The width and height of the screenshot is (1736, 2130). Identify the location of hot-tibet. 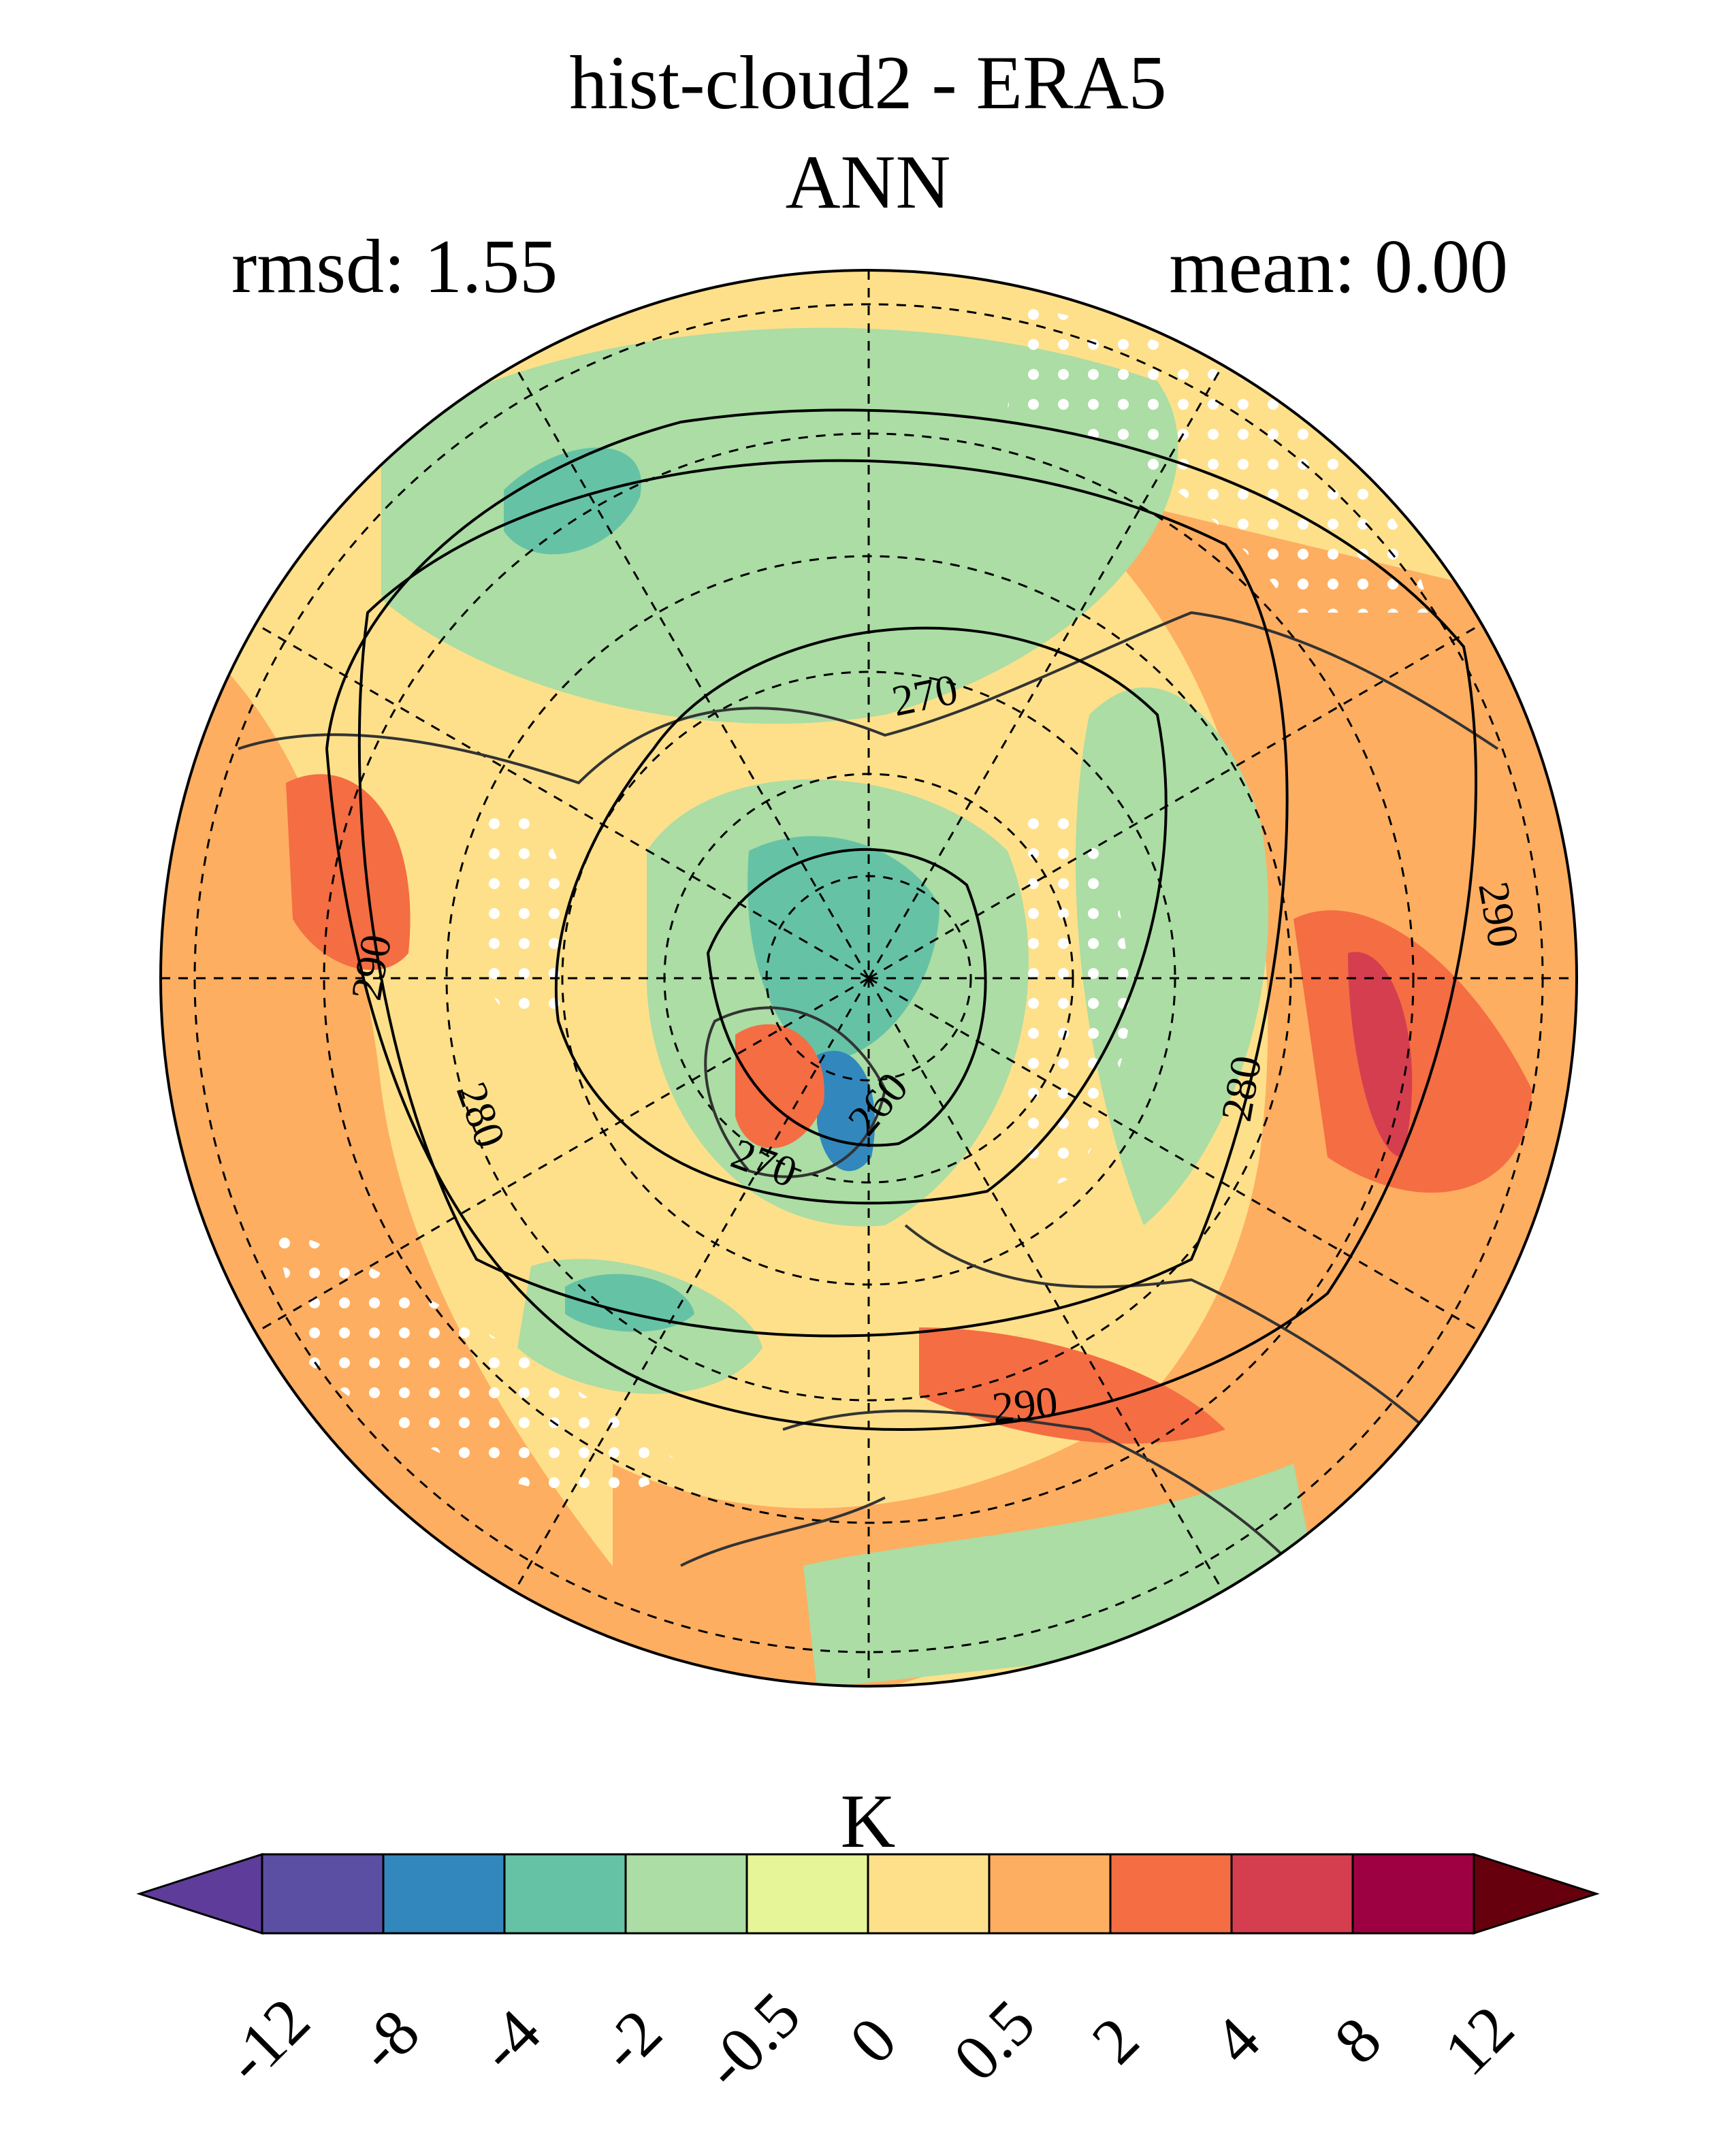
(1380, 1054).